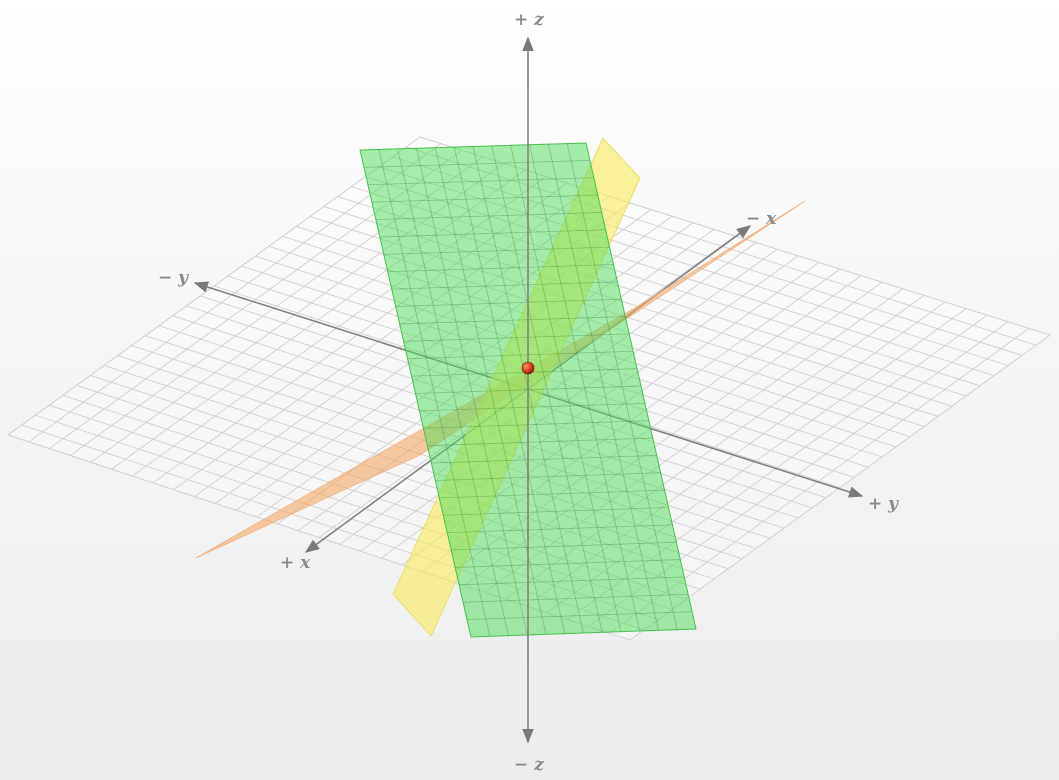 This screenshot has width=1059, height=780. I want to click on y-neg-label: − y, so click(173, 278).